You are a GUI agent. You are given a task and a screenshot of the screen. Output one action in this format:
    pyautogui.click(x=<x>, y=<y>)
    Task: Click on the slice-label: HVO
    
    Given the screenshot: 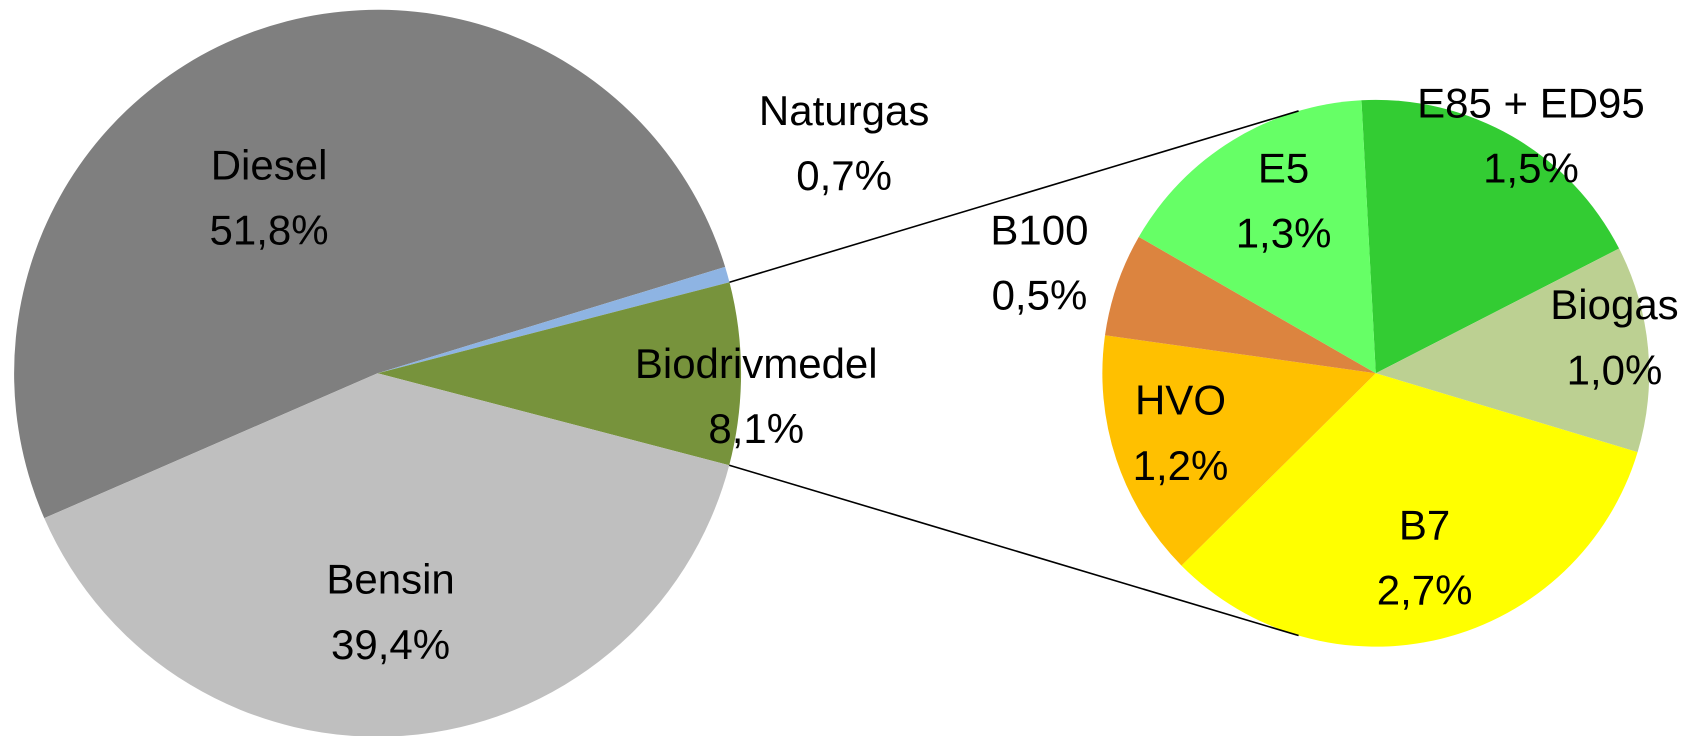 What is the action you would take?
    pyautogui.click(x=1180, y=400)
    